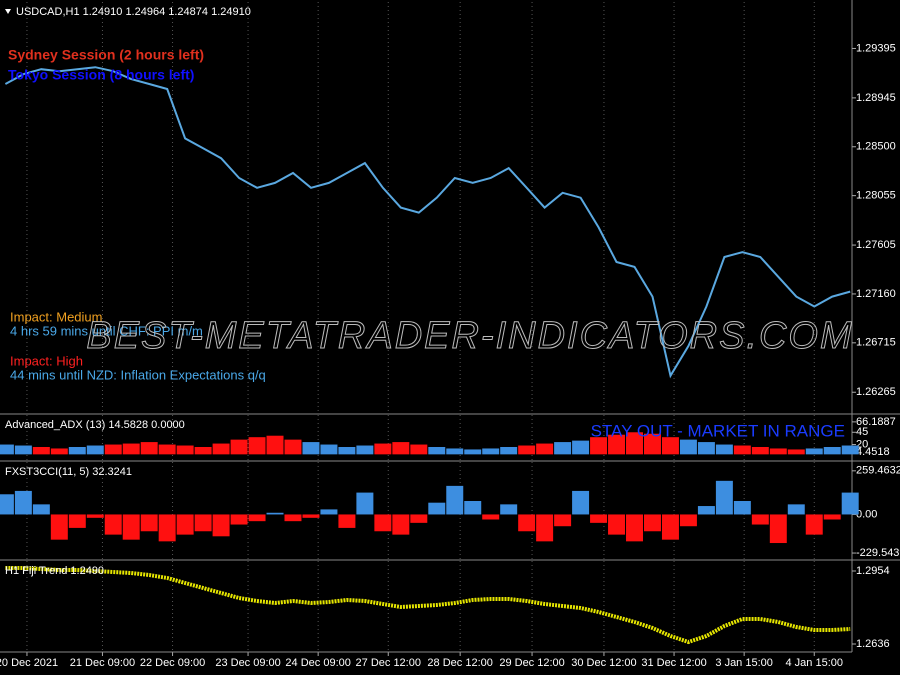 Image resolution: width=900 pixels, height=675 pixels. What do you see at coordinates (469, 336) in the screenshot?
I see `watermark: BEST-METATRADER-INDICATORS.COM` at bounding box center [469, 336].